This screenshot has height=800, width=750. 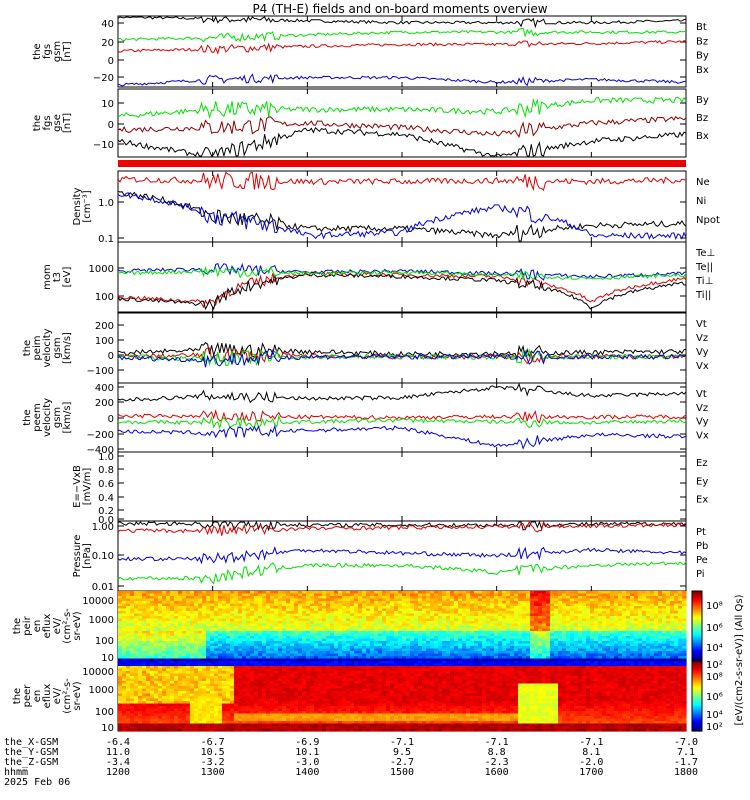 I want to click on series-line-vz, so click(x=402, y=416).